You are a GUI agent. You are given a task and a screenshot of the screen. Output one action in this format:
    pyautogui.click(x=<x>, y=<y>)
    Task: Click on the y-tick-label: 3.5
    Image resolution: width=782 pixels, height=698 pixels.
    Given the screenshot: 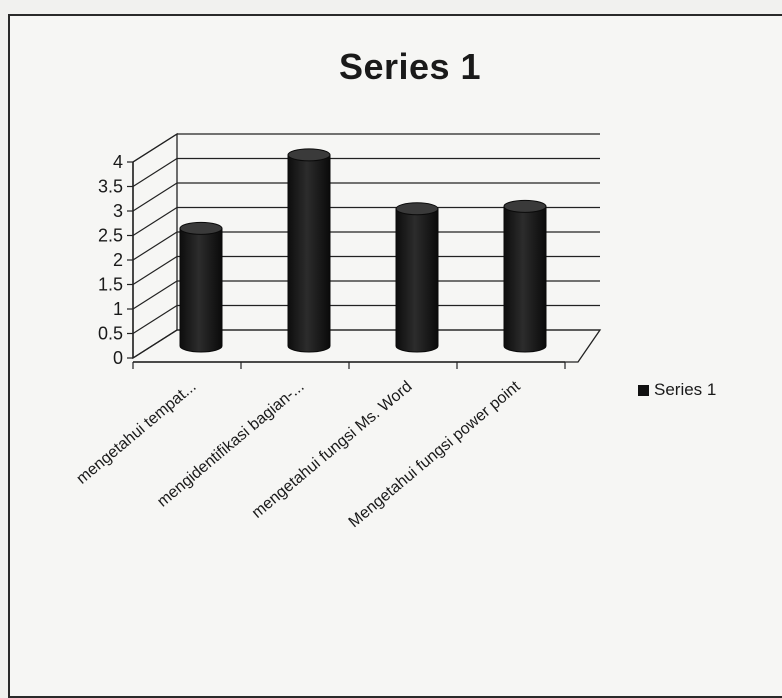 What is the action you would take?
    pyautogui.click(x=110, y=187)
    